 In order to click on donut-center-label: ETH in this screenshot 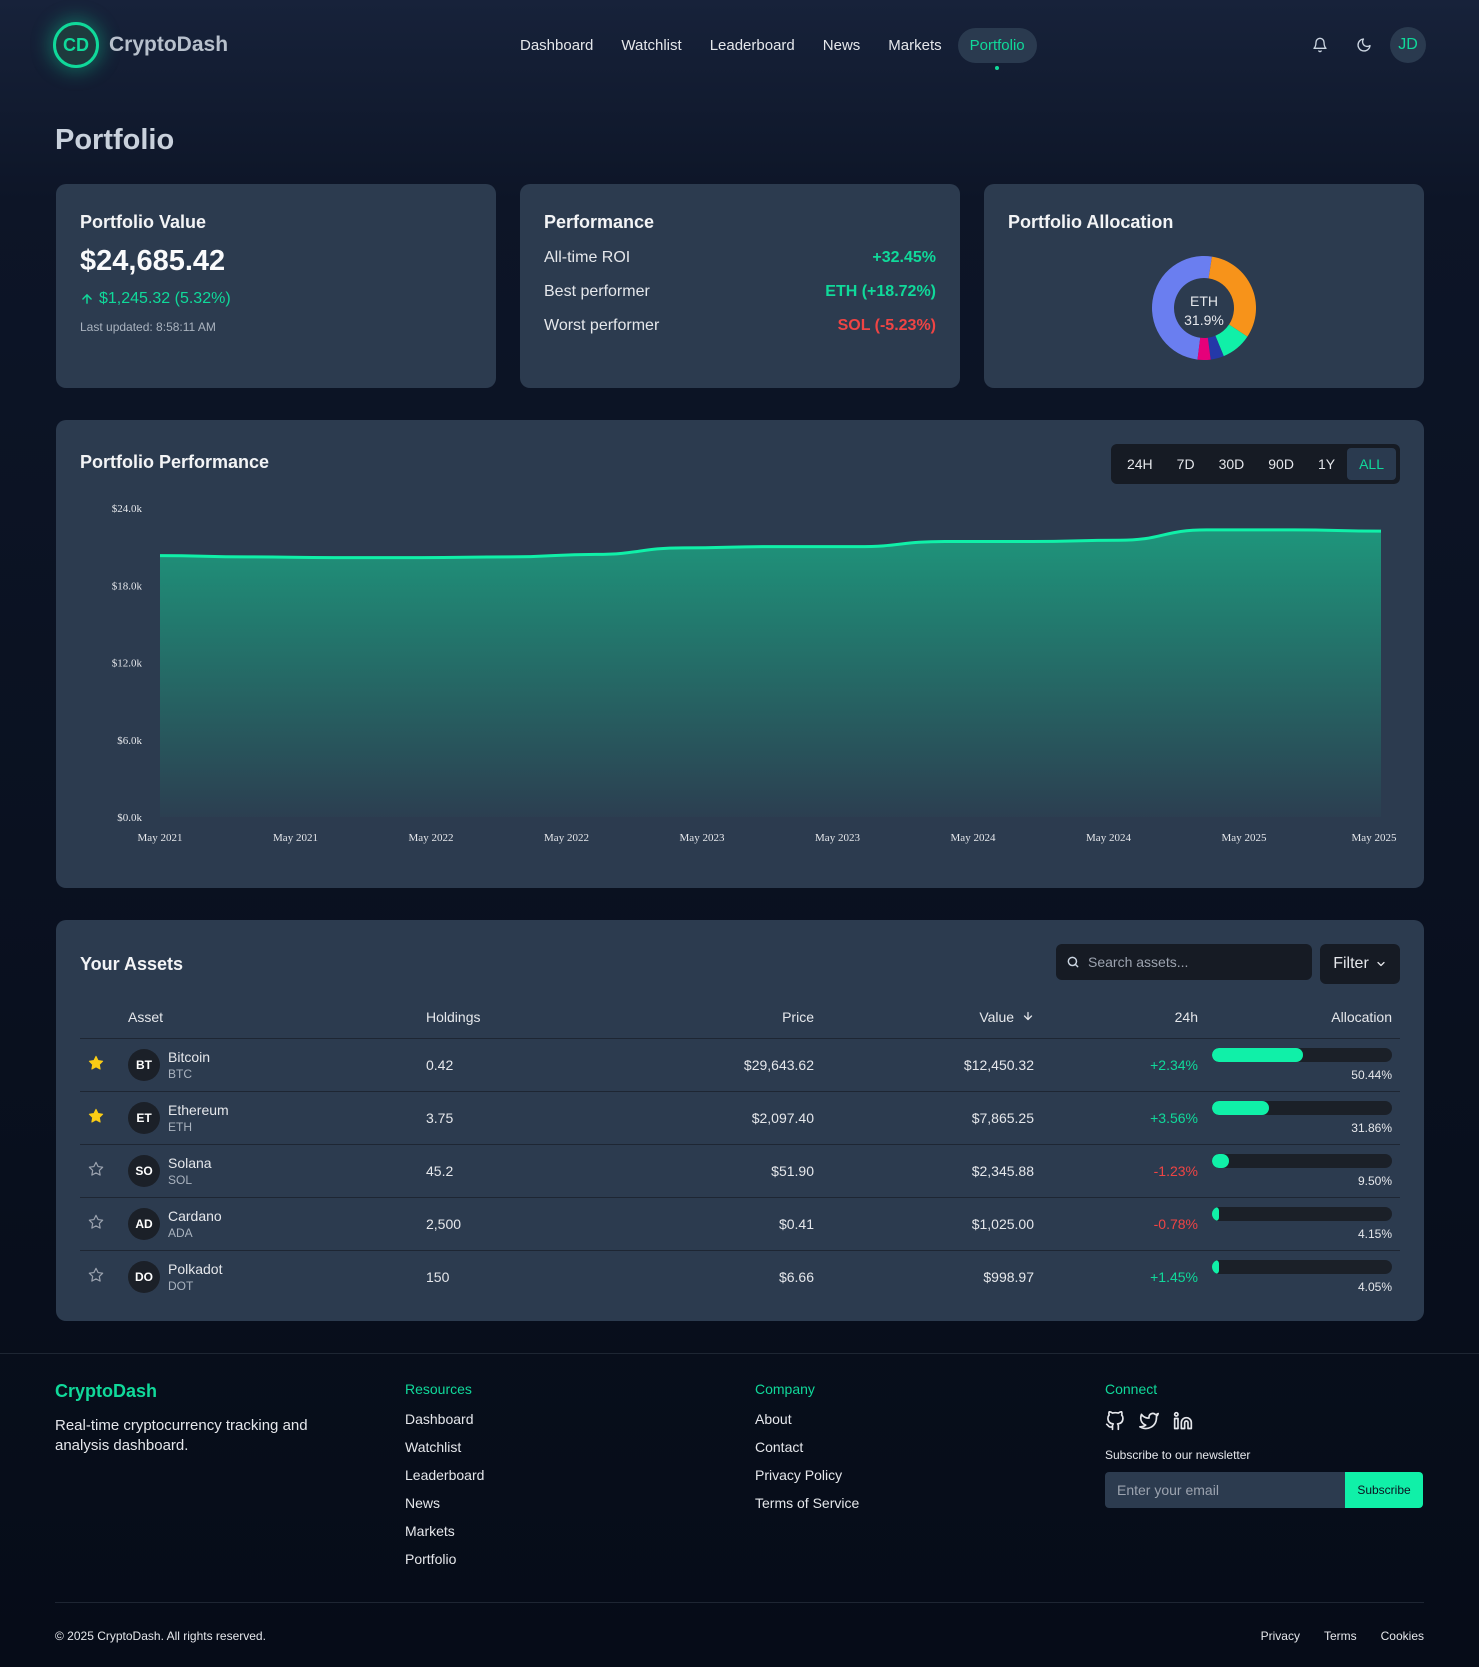, I will do `click(1204, 301)`.